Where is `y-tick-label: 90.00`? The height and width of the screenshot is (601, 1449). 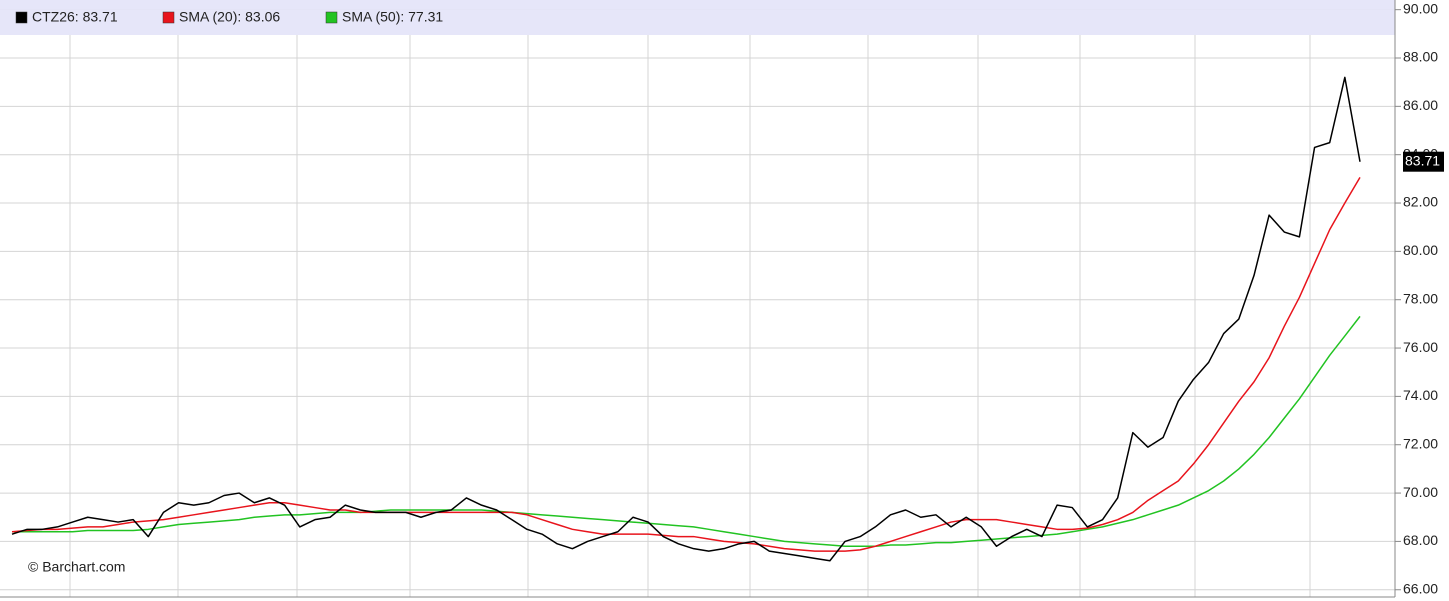
y-tick-label: 90.00 is located at coordinates (1420, 8).